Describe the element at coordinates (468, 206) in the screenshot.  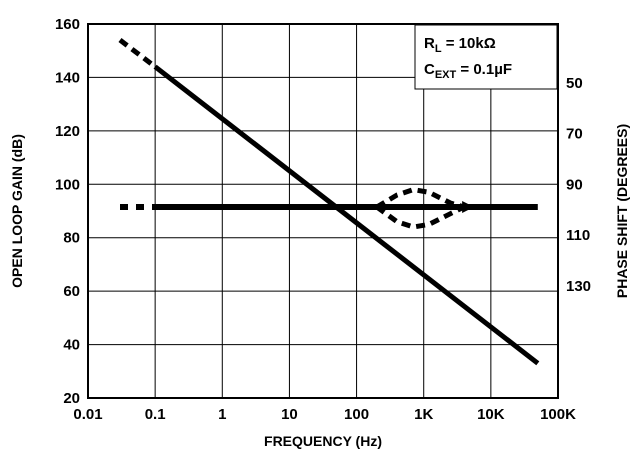
I see `phase-arrowhead` at that location.